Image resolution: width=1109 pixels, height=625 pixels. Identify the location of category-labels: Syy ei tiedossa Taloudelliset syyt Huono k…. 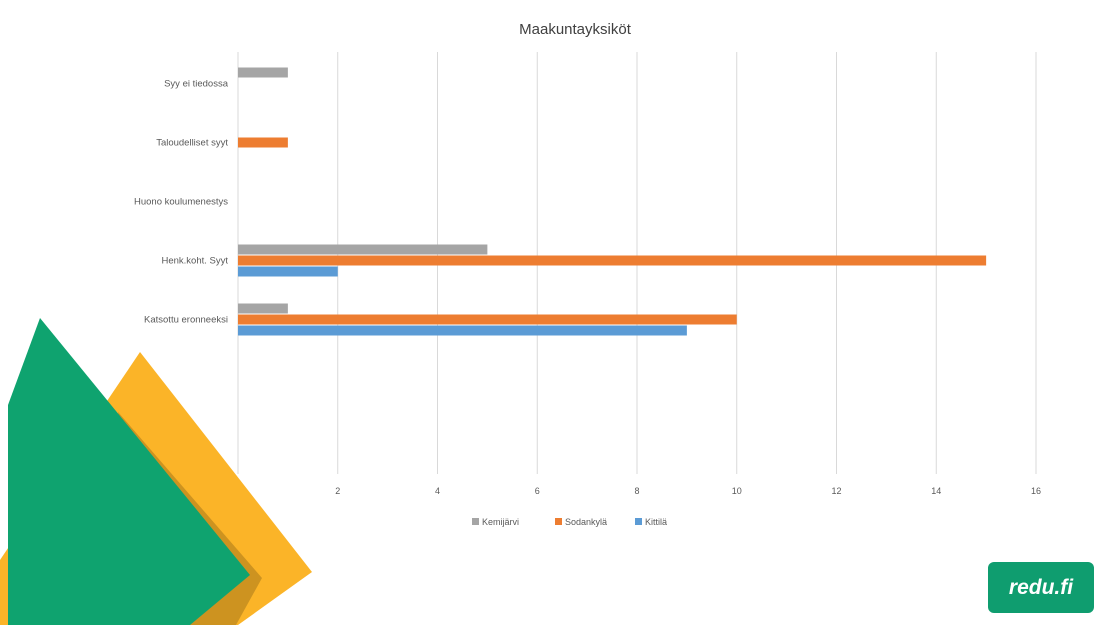
(181, 202).